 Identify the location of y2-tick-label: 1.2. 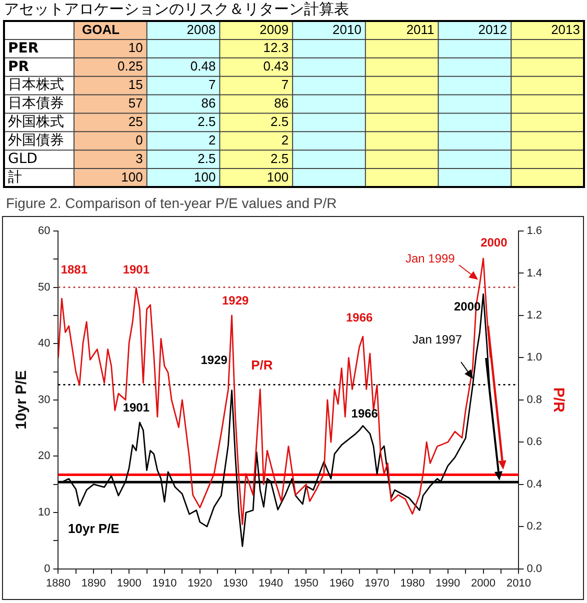
(534, 315).